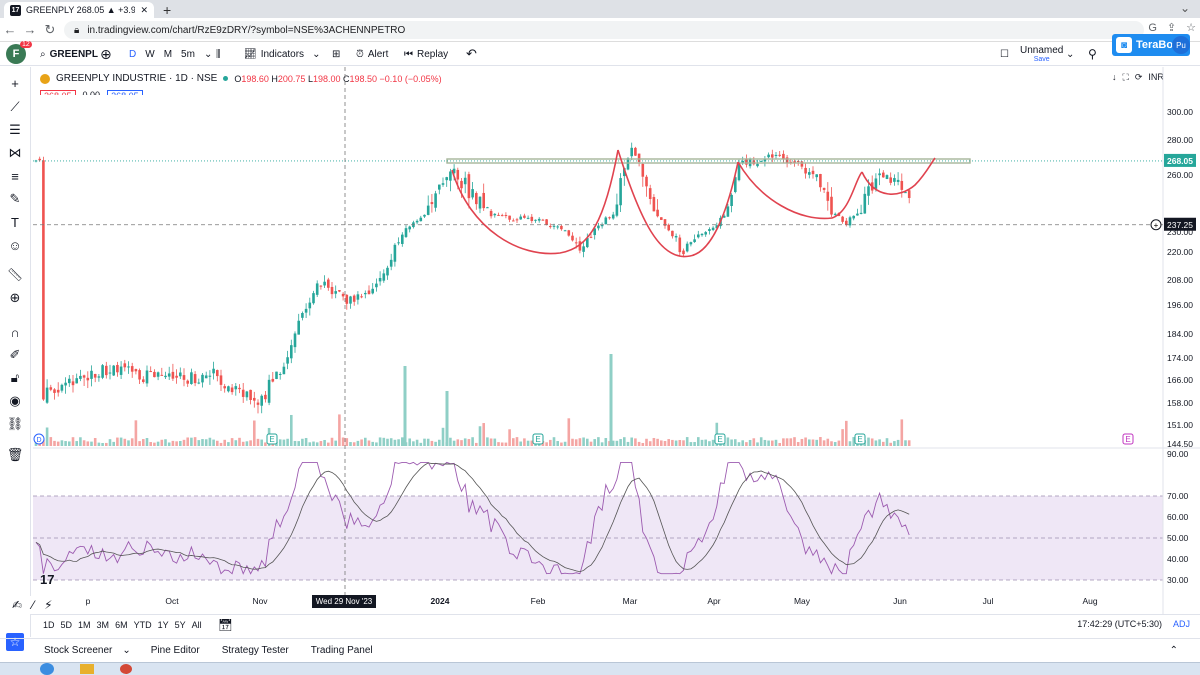 This screenshot has height=675, width=1200. I want to click on interval-m: M, so click(168, 54).